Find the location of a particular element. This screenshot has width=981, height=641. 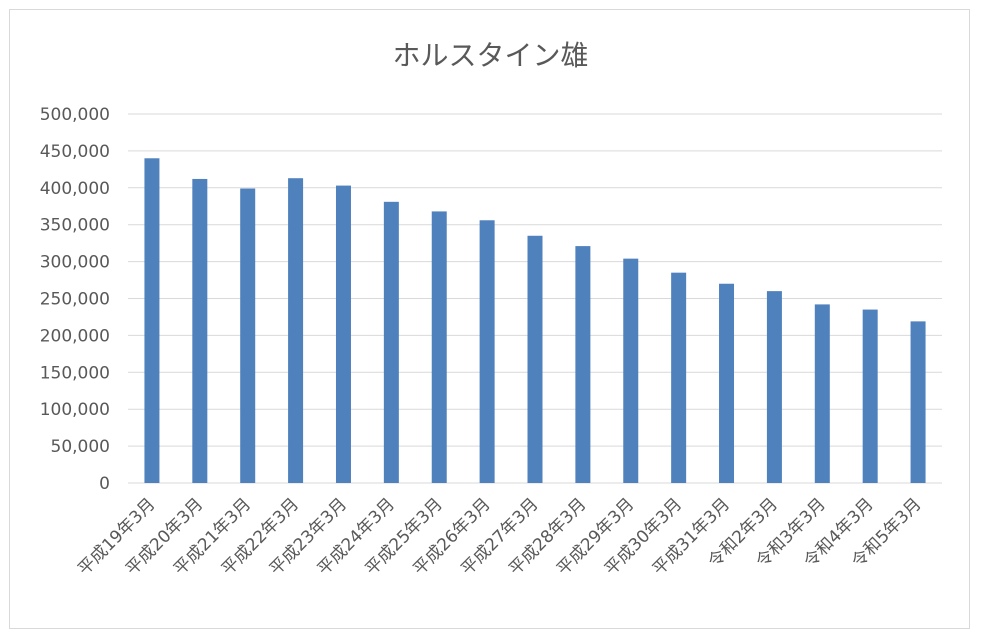

y-tick-label: 300,000 is located at coordinates (75, 263).